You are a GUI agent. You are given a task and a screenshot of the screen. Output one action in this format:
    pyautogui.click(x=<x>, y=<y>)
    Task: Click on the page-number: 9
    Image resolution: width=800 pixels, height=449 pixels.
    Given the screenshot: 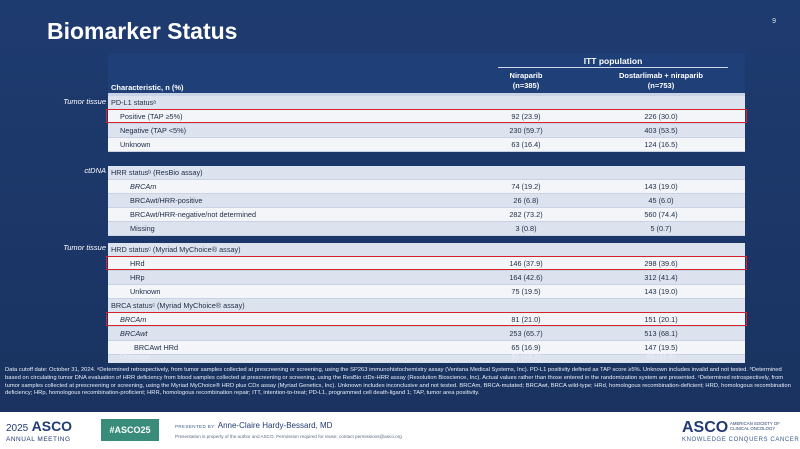 What is the action you would take?
    pyautogui.click(x=774, y=21)
    